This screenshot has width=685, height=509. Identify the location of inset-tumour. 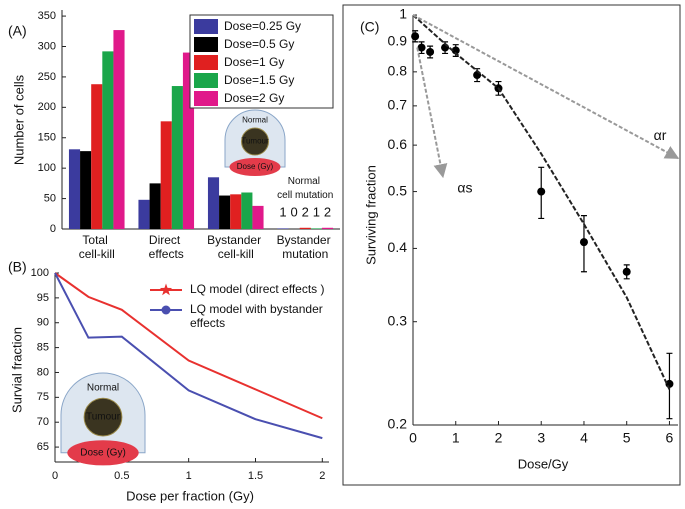
(103, 417).